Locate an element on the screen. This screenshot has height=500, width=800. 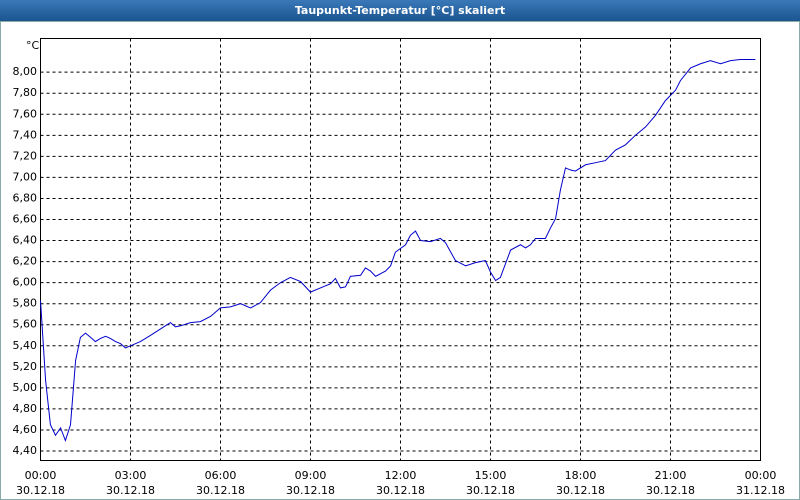
y-tick-label: 4,60 is located at coordinates (25, 429).